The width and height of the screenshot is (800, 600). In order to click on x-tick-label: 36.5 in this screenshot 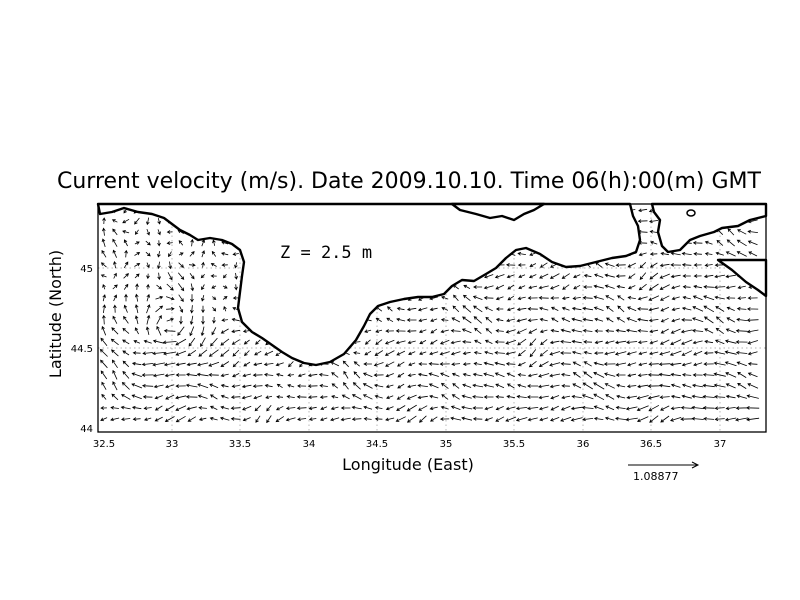, I will do `click(651, 444)`.